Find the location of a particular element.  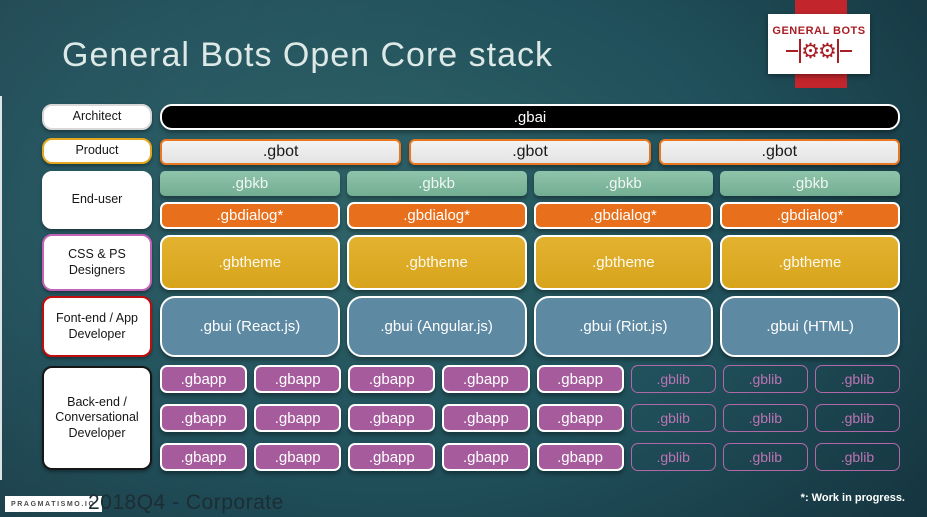

row-gbot: .gbot .gbot .gbot is located at coordinates (530, 152).